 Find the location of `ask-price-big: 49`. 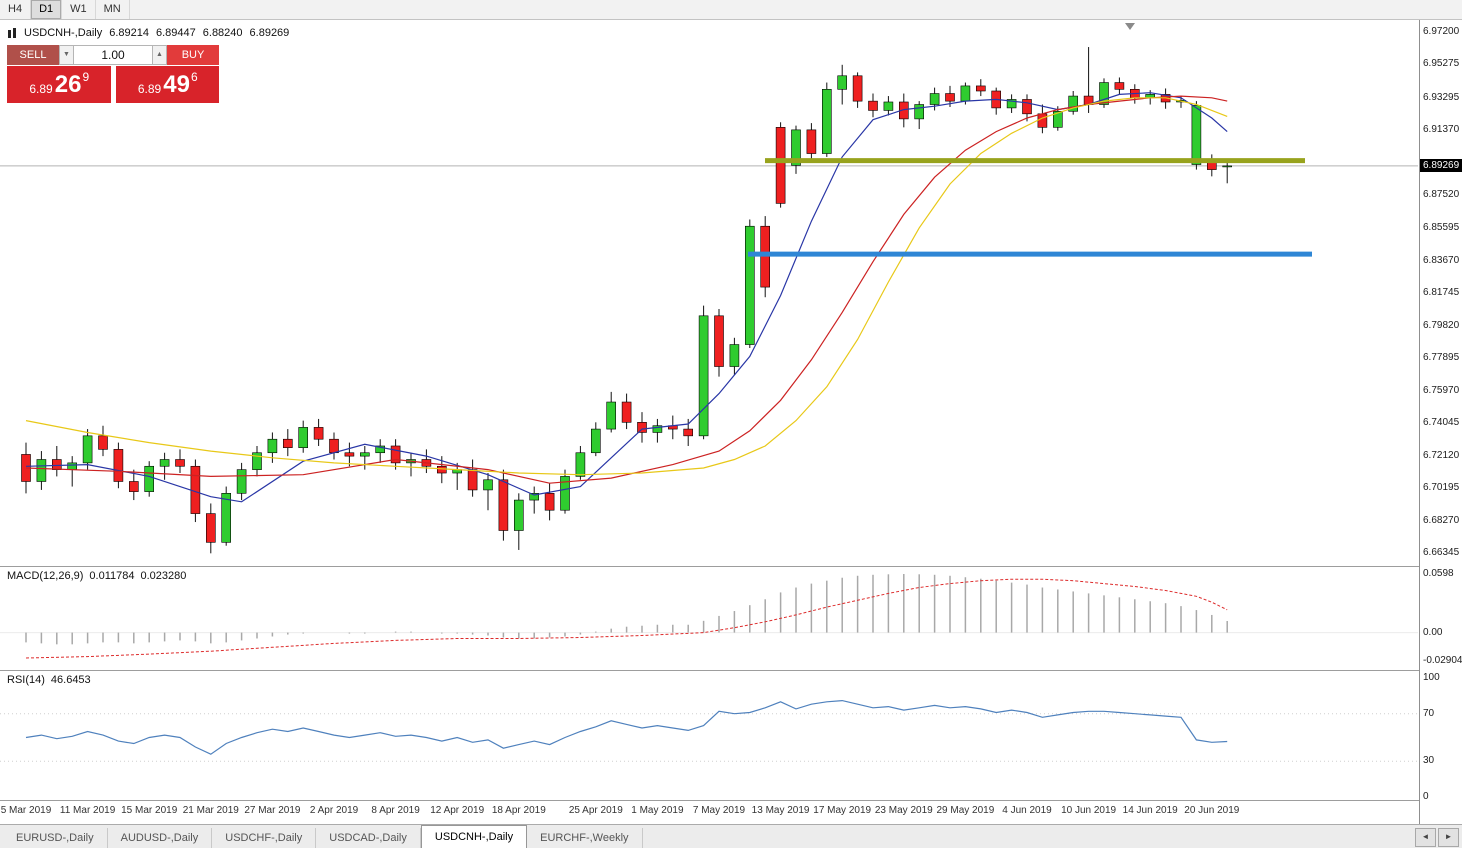

ask-price-big: 49 is located at coordinates (176, 84).